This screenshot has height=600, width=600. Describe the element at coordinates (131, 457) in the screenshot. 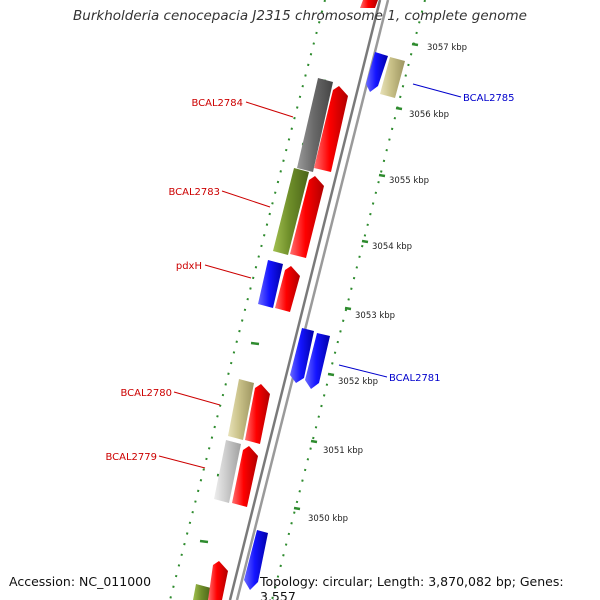

I see `label-bcal2779: BCAL2779` at that location.